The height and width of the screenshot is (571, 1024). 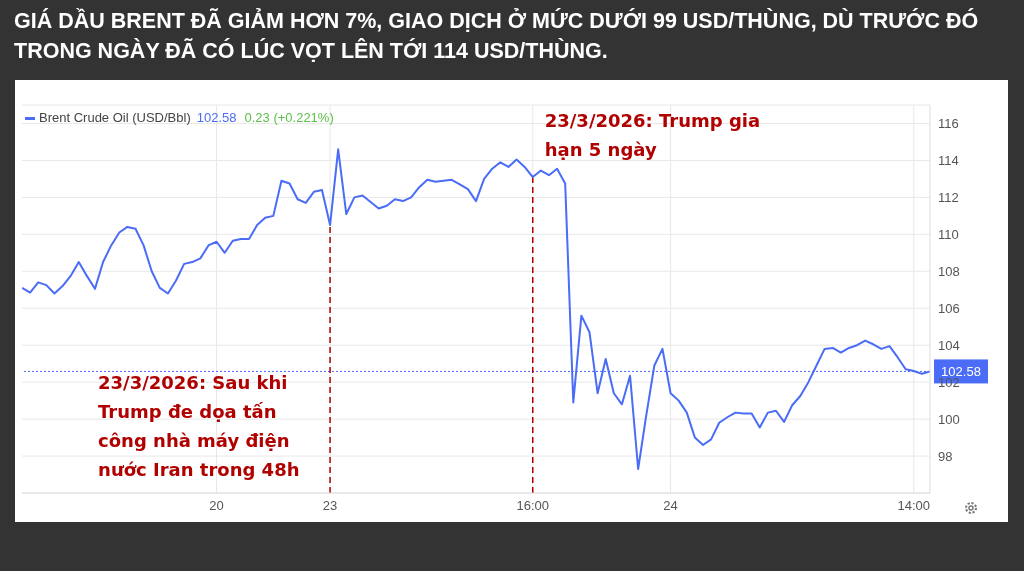 What do you see at coordinates (216, 117) in the screenshot?
I see `annotation: 102.58` at bounding box center [216, 117].